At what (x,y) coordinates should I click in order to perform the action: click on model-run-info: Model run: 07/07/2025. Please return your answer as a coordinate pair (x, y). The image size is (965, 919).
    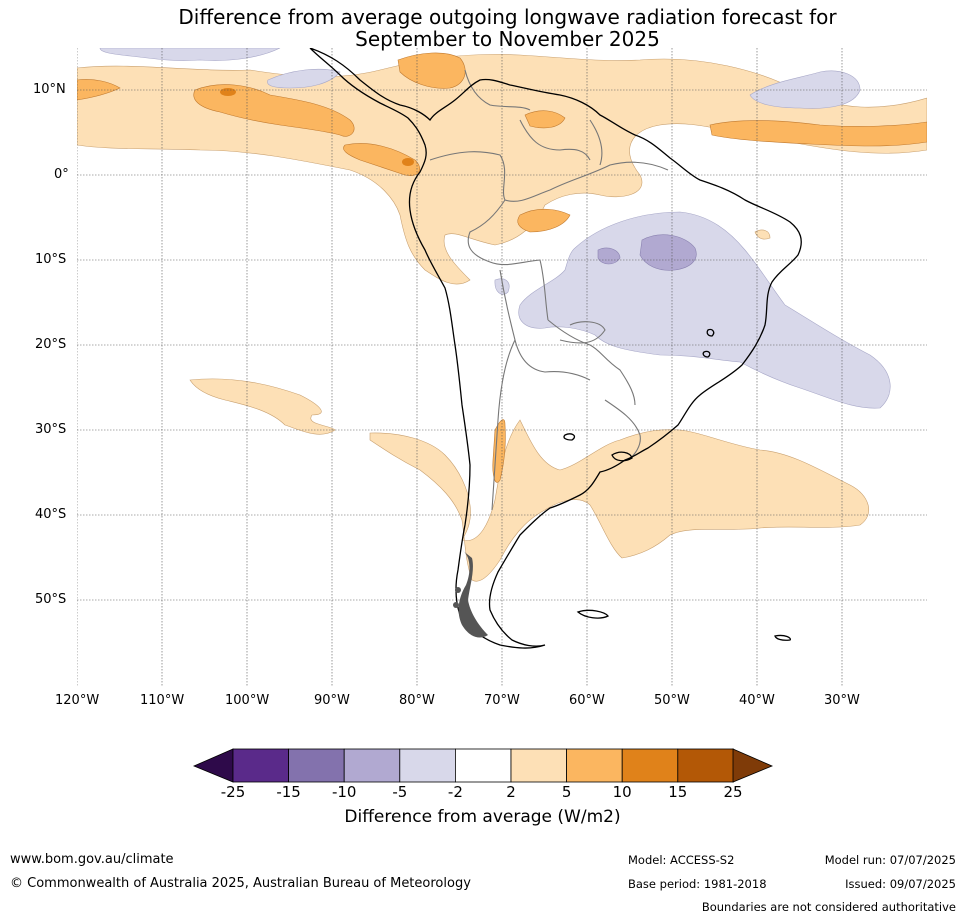
    Looking at the image, I should click on (890, 860).